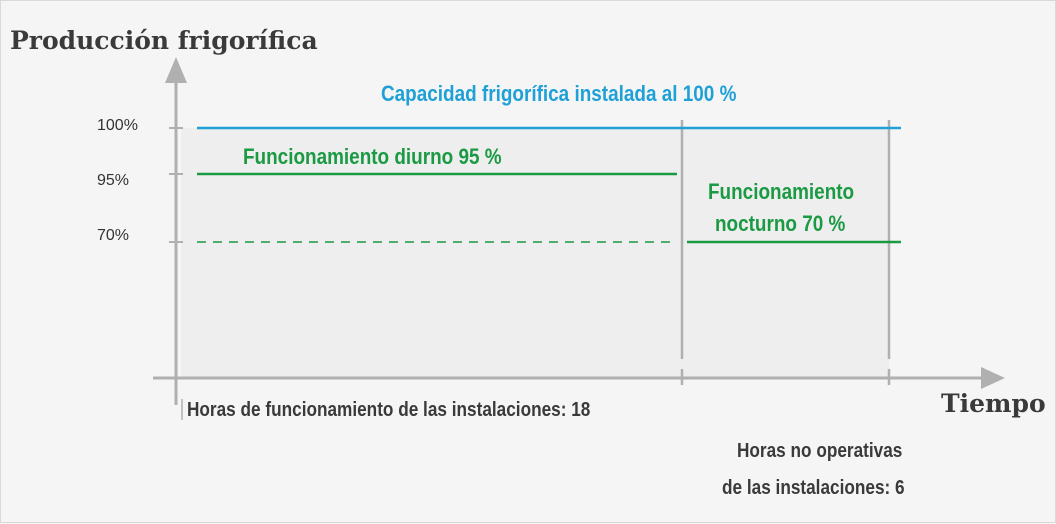  What do you see at coordinates (993, 403) in the screenshot?
I see `x-axis-title: Tiempo` at bounding box center [993, 403].